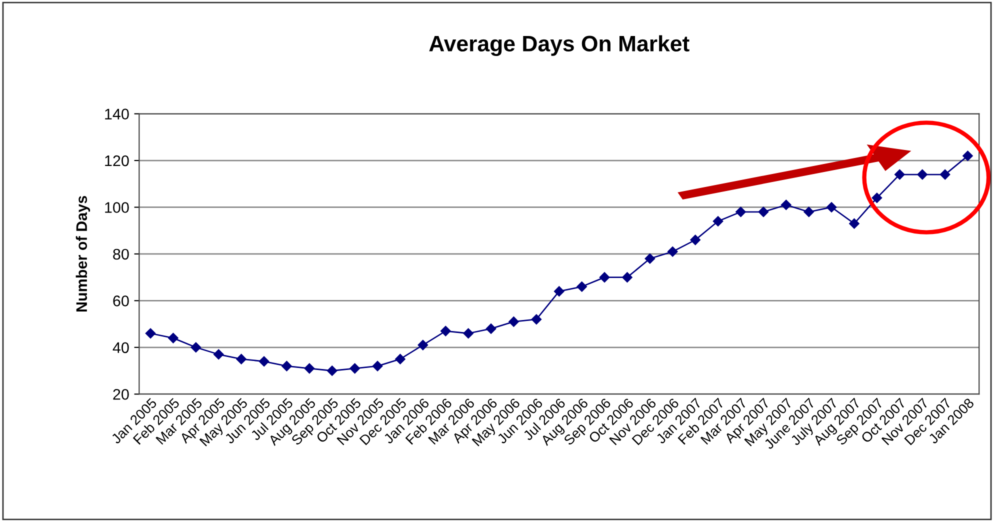 This screenshot has width=994, height=522. Describe the element at coordinates (121, 301) in the screenshot. I see `y-tick-label: 60` at that location.